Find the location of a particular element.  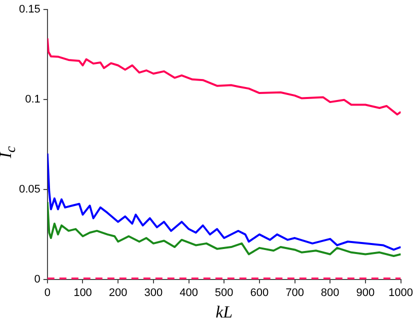

y-tick-label: 0.05 is located at coordinates (29, 190).